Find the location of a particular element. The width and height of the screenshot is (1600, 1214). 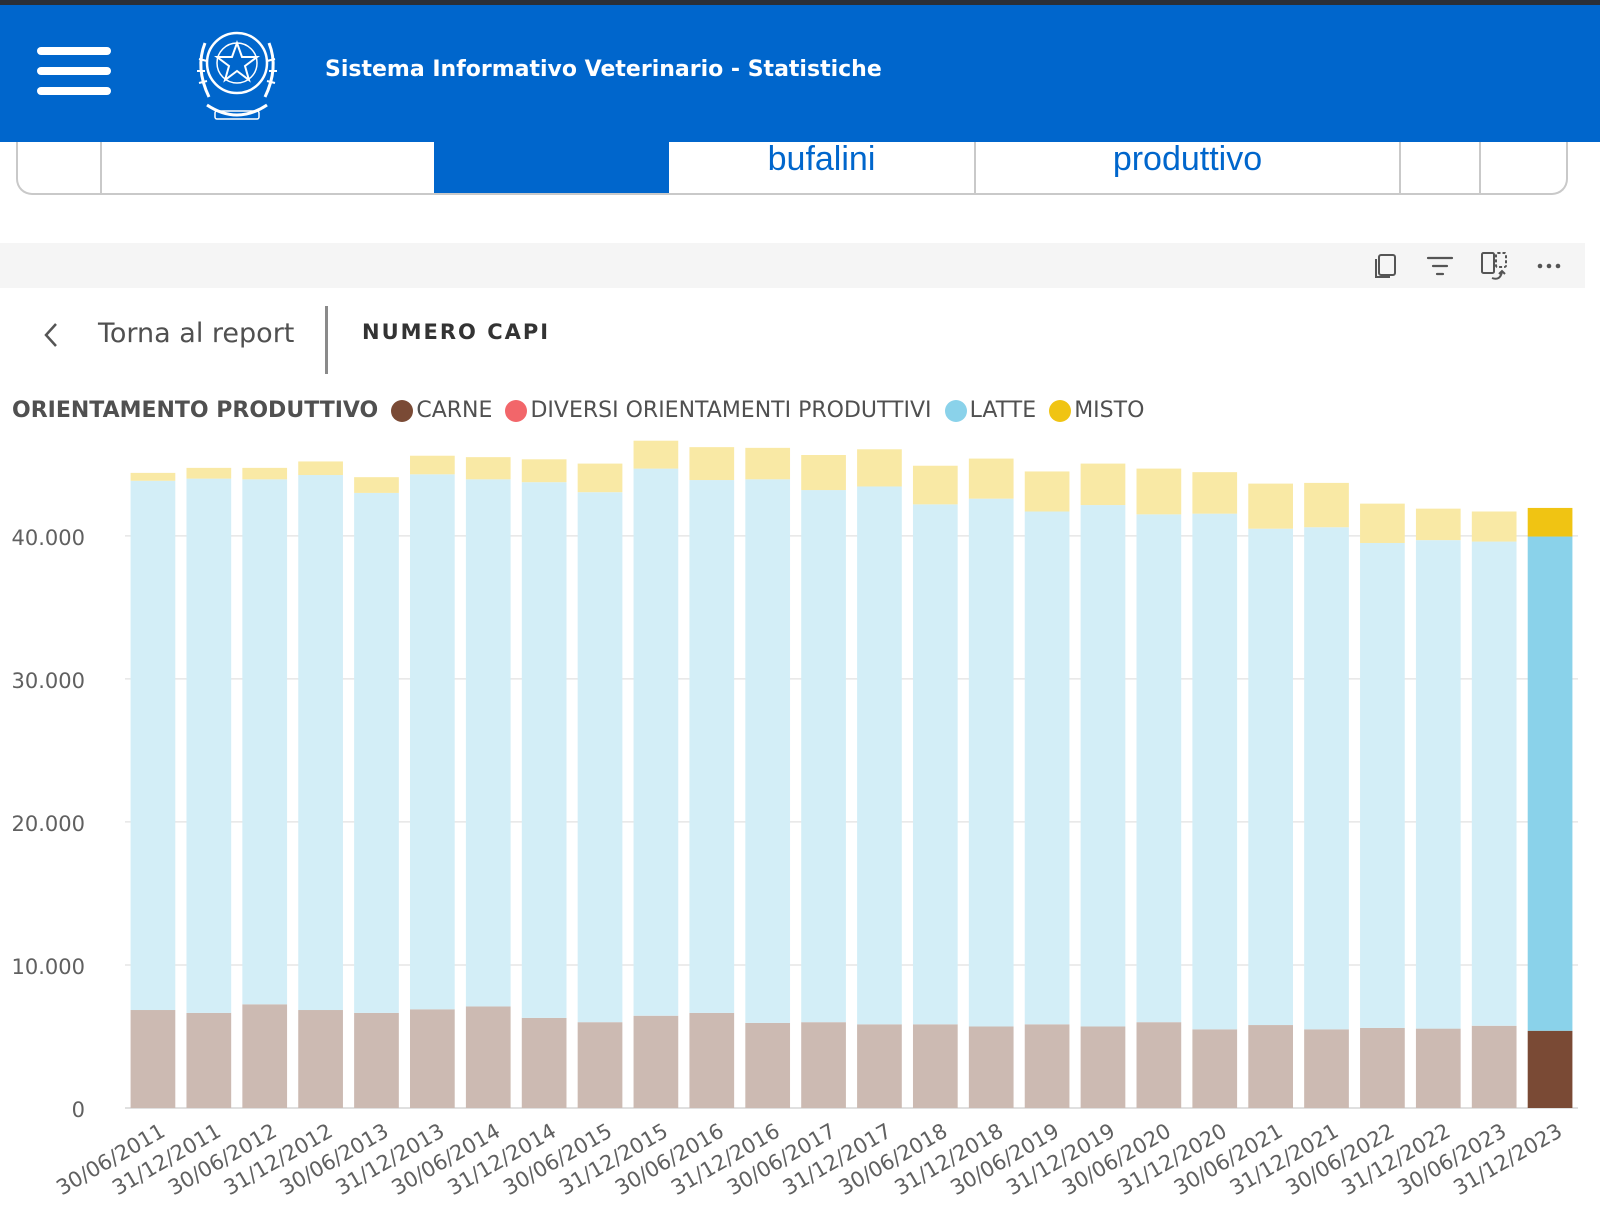

tab-bufalini: bufalini is located at coordinates (821, 167).